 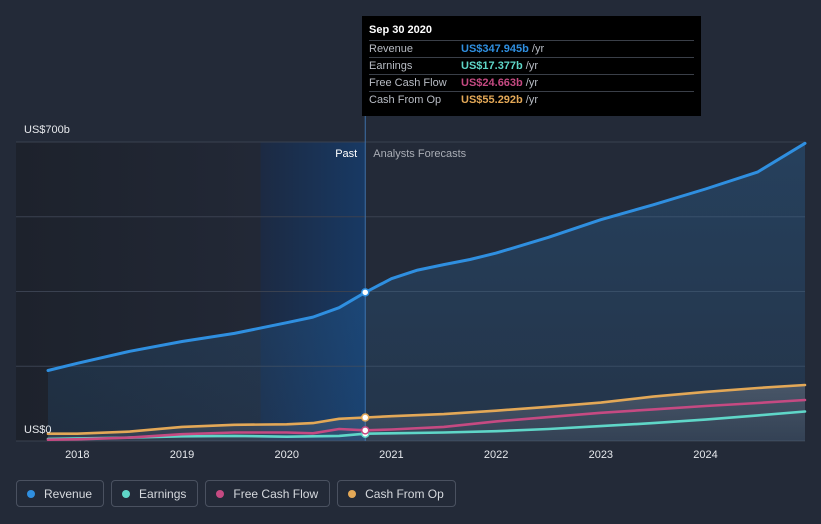 What do you see at coordinates (404, 493) in the screenshot?
I see `legend-label: Cash From Op` at bounding box center [404, 493].